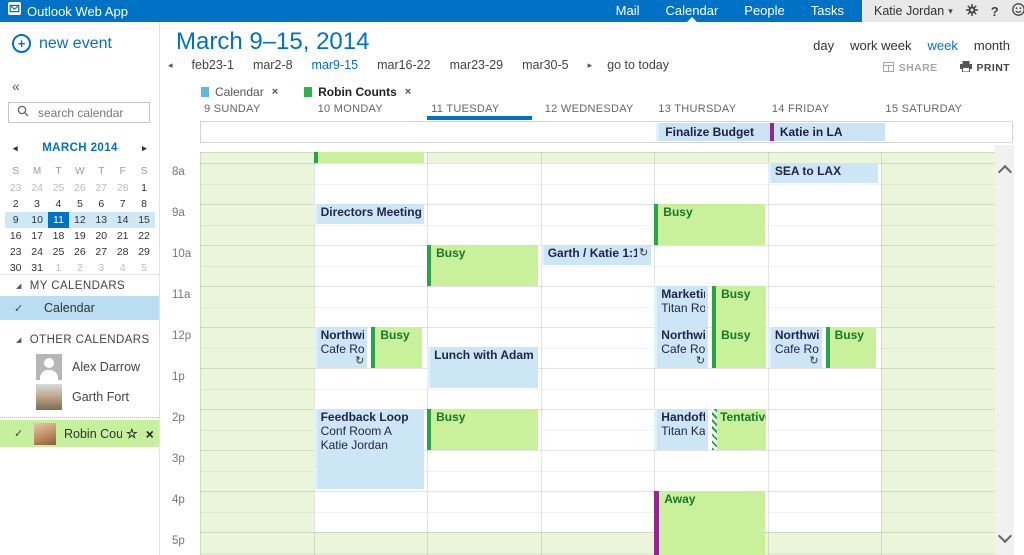  Describe the element at coordinates (80, 252) in the screenshot. I see `mini-calendar-day: 26` at that location.